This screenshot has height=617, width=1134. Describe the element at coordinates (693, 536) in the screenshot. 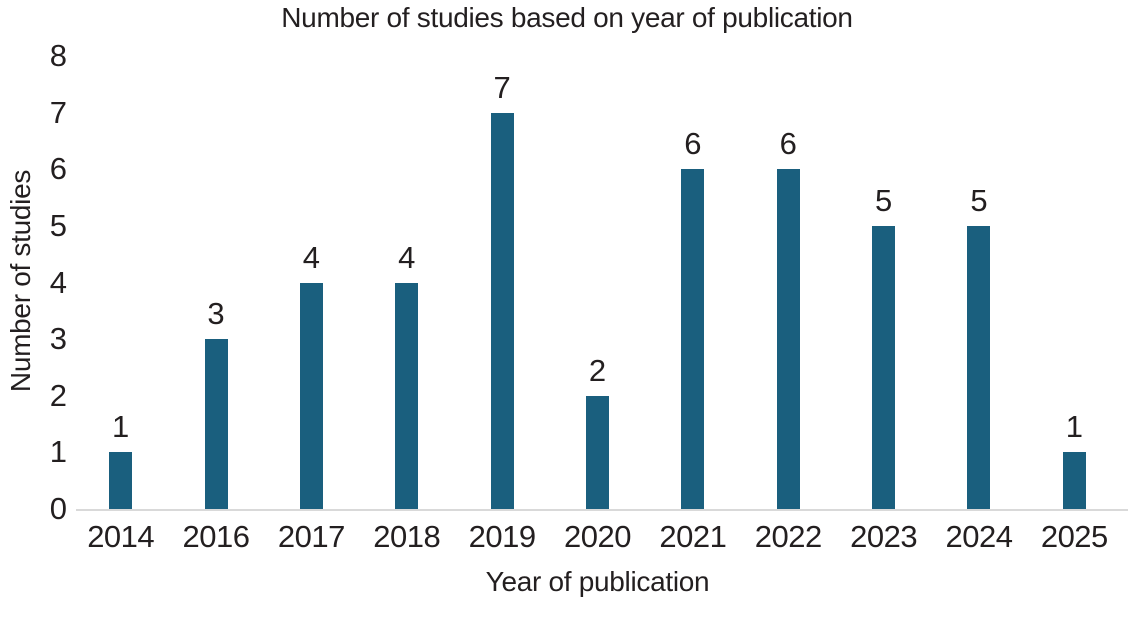

I see `x-tick-label: 2021` at that location.